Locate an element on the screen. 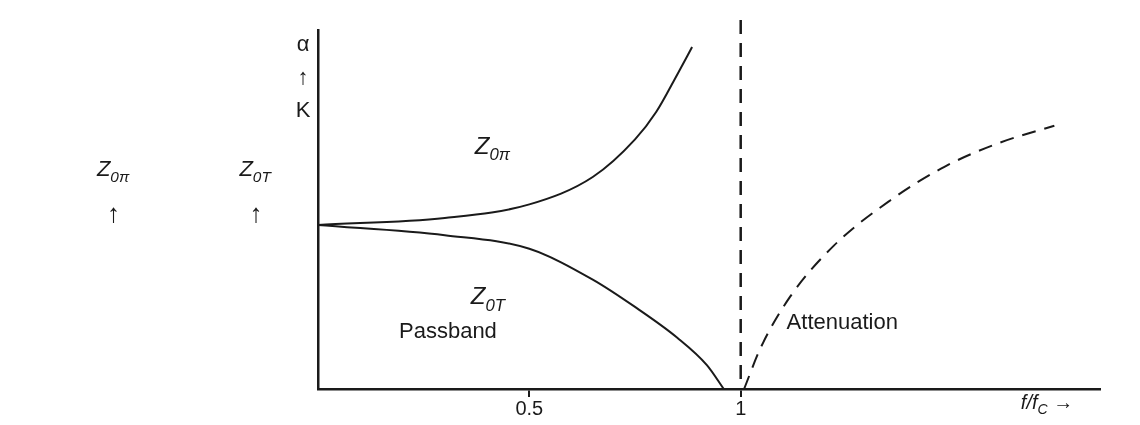  x-tick-label: 0.5 is located at coordinates (529, 407).